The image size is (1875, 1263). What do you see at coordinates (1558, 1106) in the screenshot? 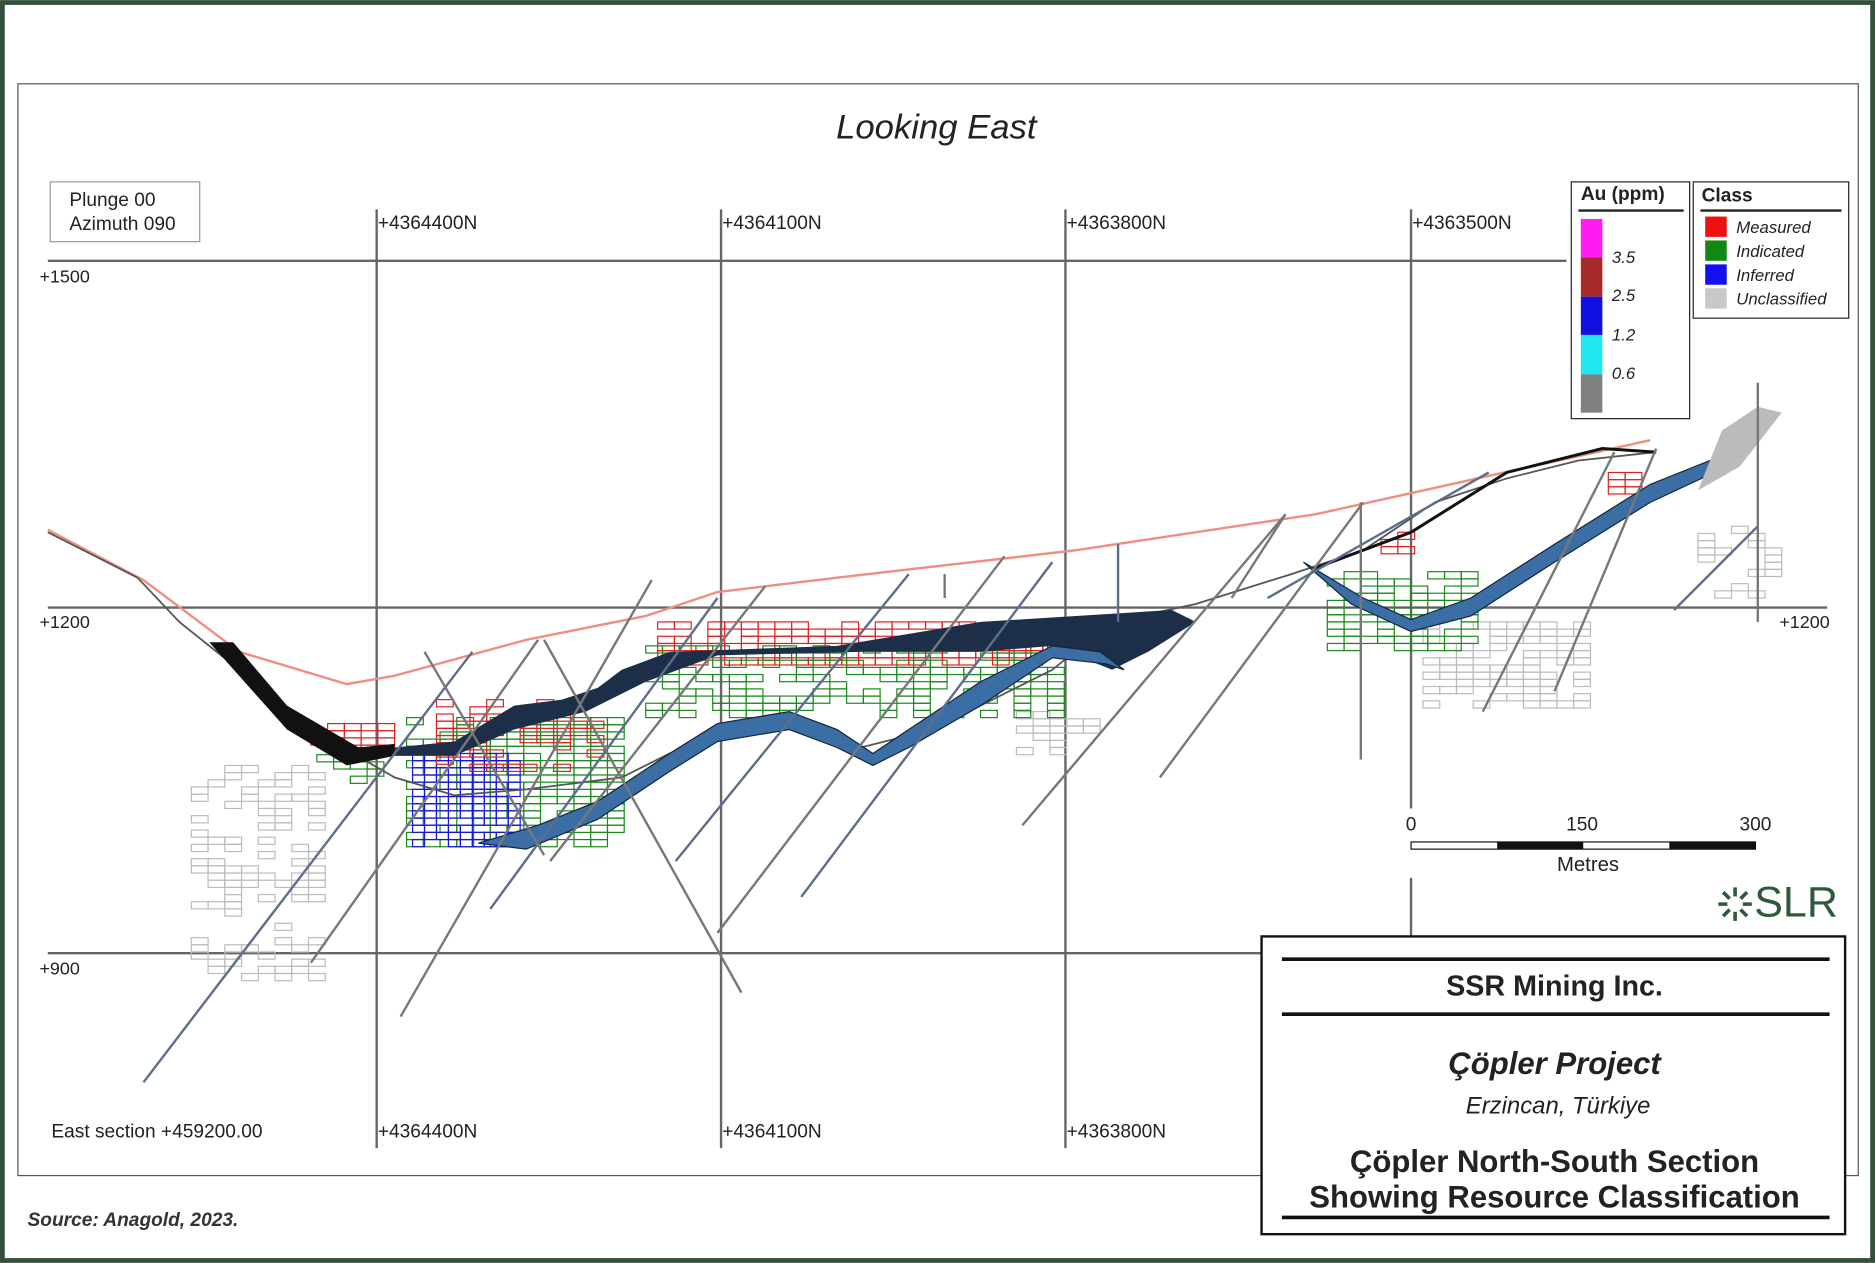
I see `location: Erzincan, Türkiye` at bounding box center [1558, 1106].